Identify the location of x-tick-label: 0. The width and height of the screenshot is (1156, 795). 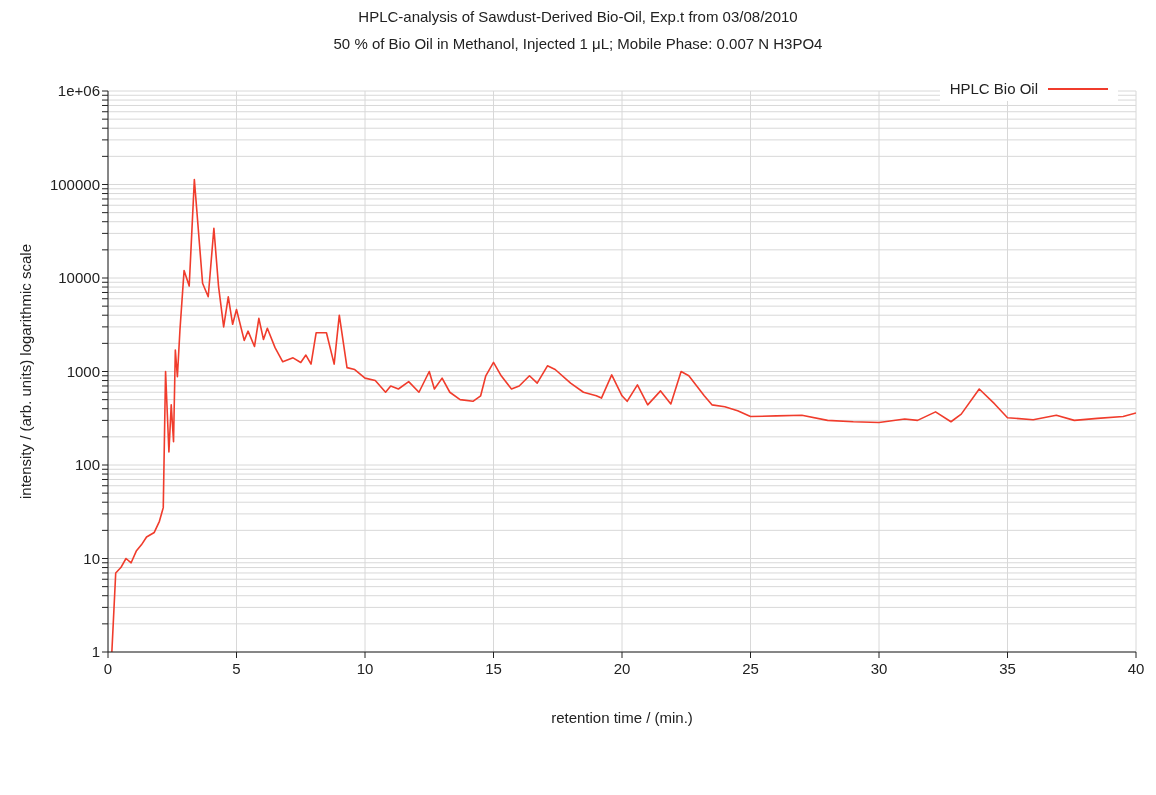
(108, 668).